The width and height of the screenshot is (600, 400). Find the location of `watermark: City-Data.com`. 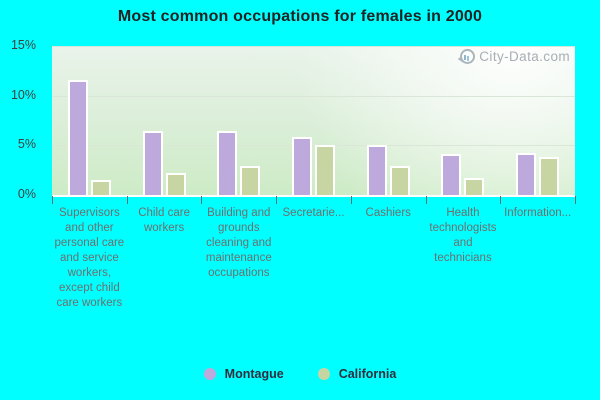

watermark: City-Data.com is located at coordinates (515, 56).